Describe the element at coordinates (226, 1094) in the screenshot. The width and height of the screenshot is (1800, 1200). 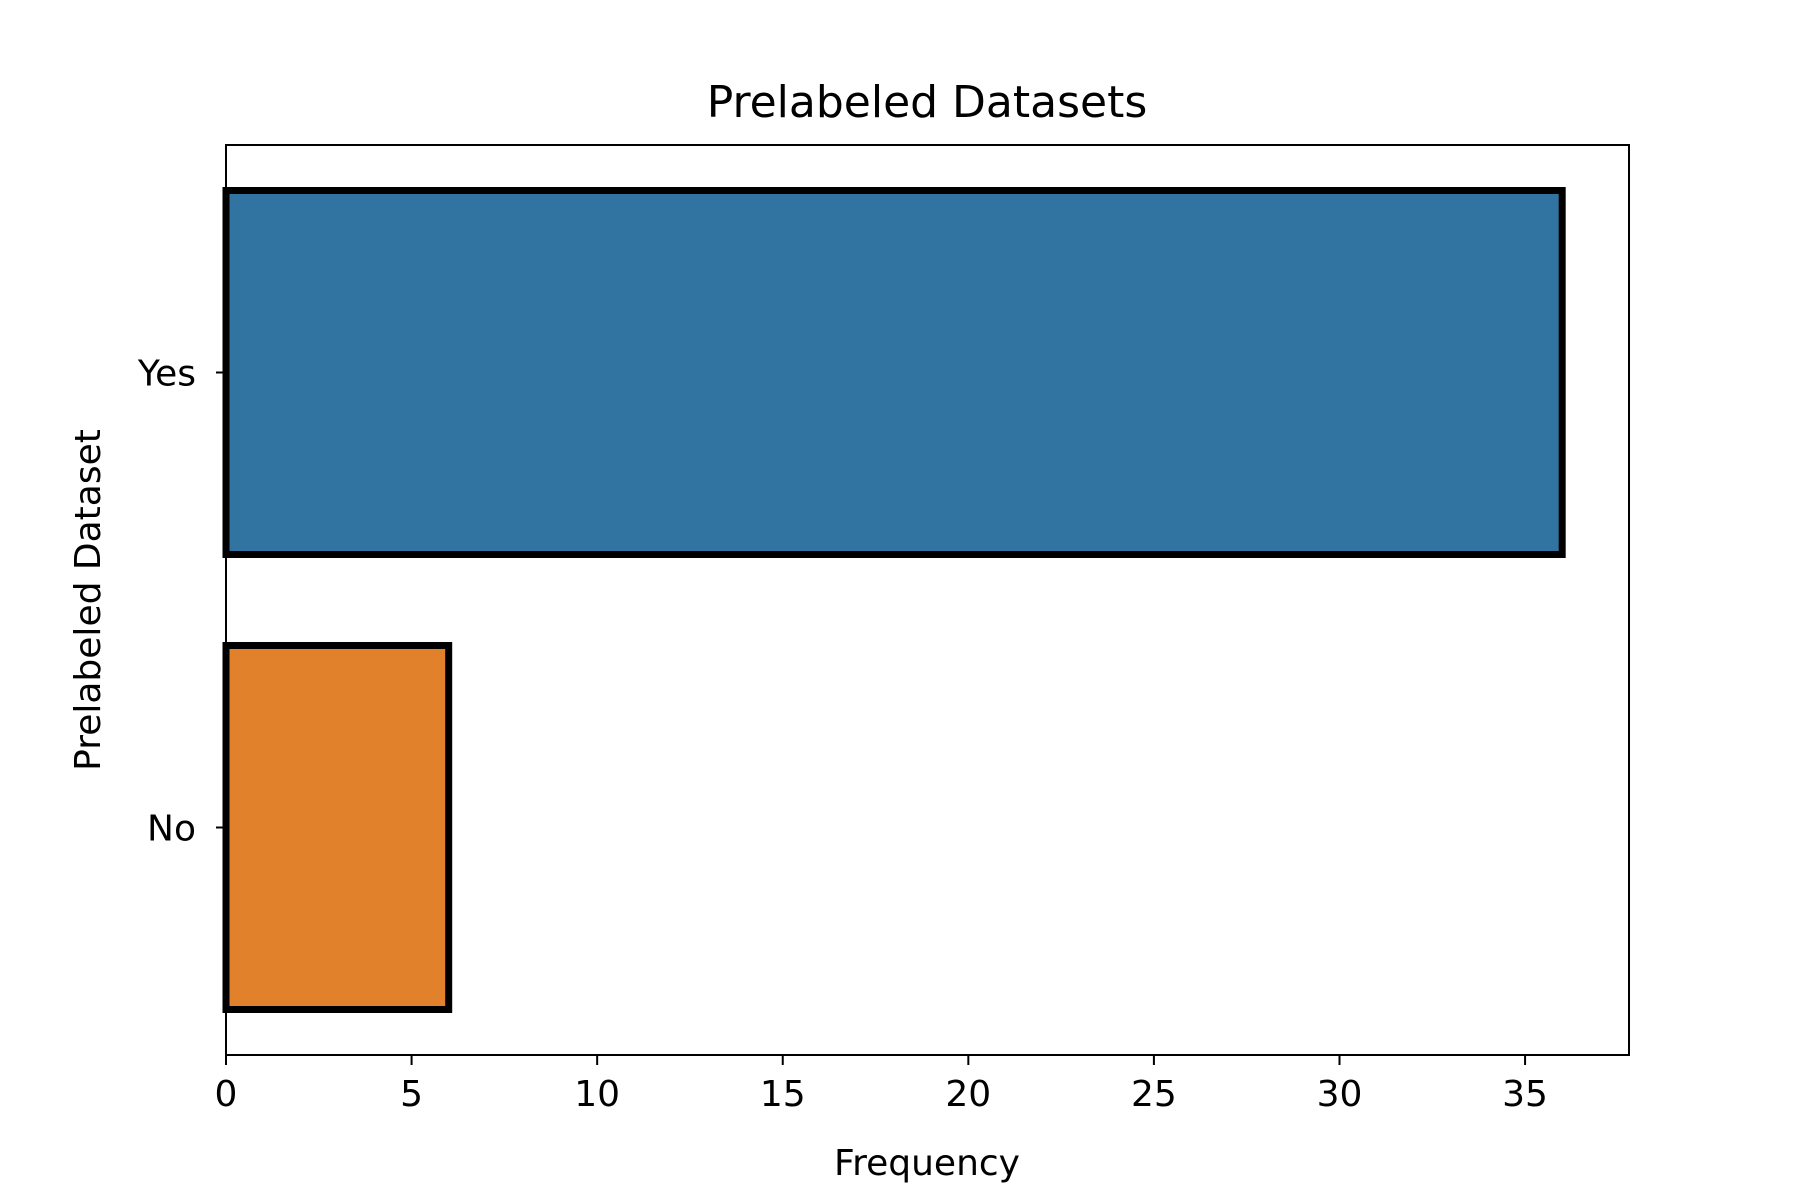
I see `x-tick-label: 0` at that location.